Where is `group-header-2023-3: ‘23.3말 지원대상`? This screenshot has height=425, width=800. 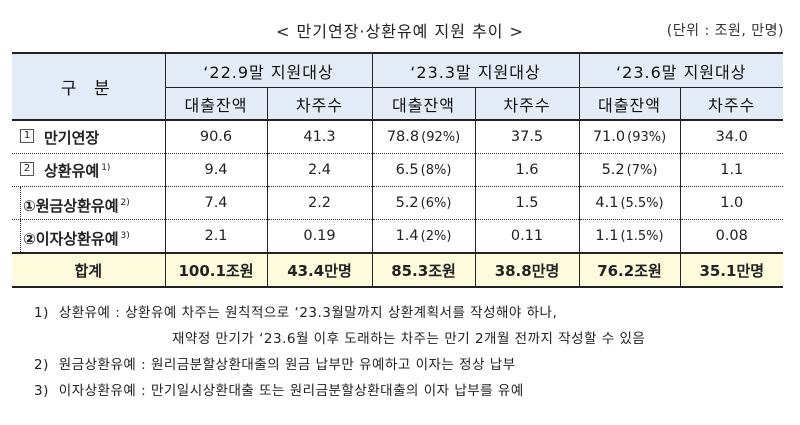
group-header-2023-3: ‘23.3말 지원대상 is located at coordinates (475, 70).